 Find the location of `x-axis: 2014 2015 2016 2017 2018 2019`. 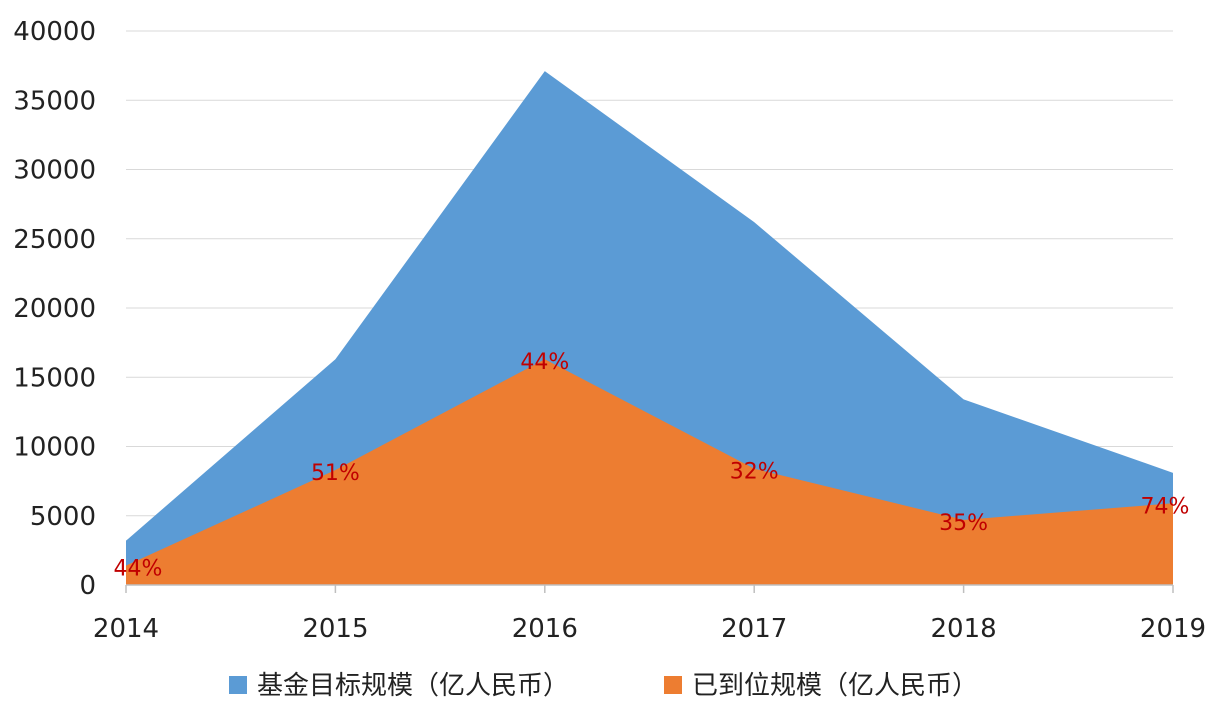

x-axis: 2014 2015 2016 2017 2018 2019 is located at coordinates (649, 614).